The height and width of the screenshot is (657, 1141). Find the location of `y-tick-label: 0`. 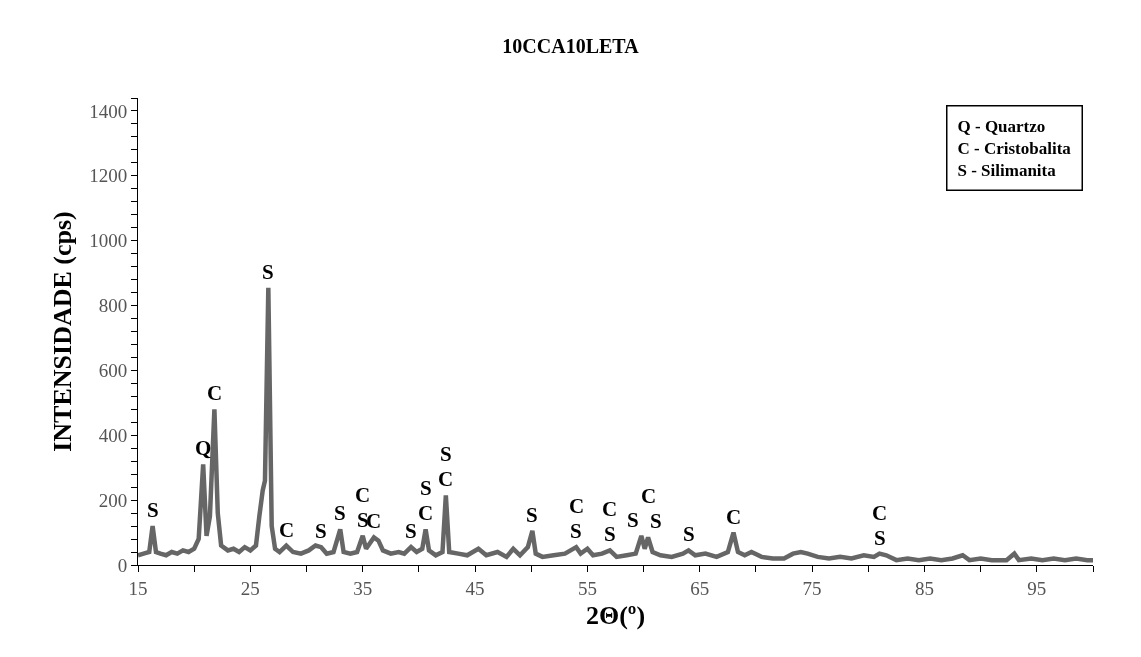

y-tick-label: 0 is located at coordinates (122, 565).